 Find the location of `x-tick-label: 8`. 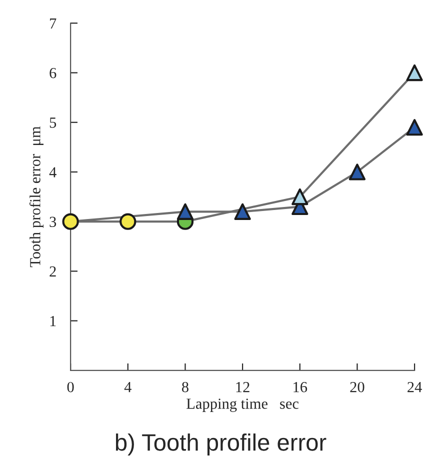

x-tick-label: 8 is located at coordinates (185, 387).